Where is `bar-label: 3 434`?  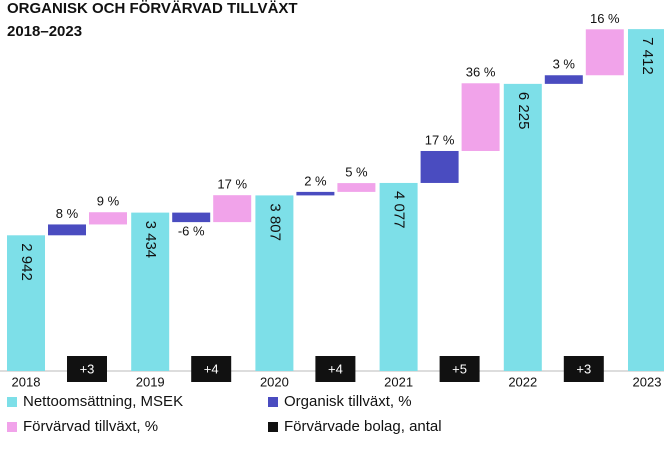 bar-label: 3 434 is located at coordinates (150, 240).